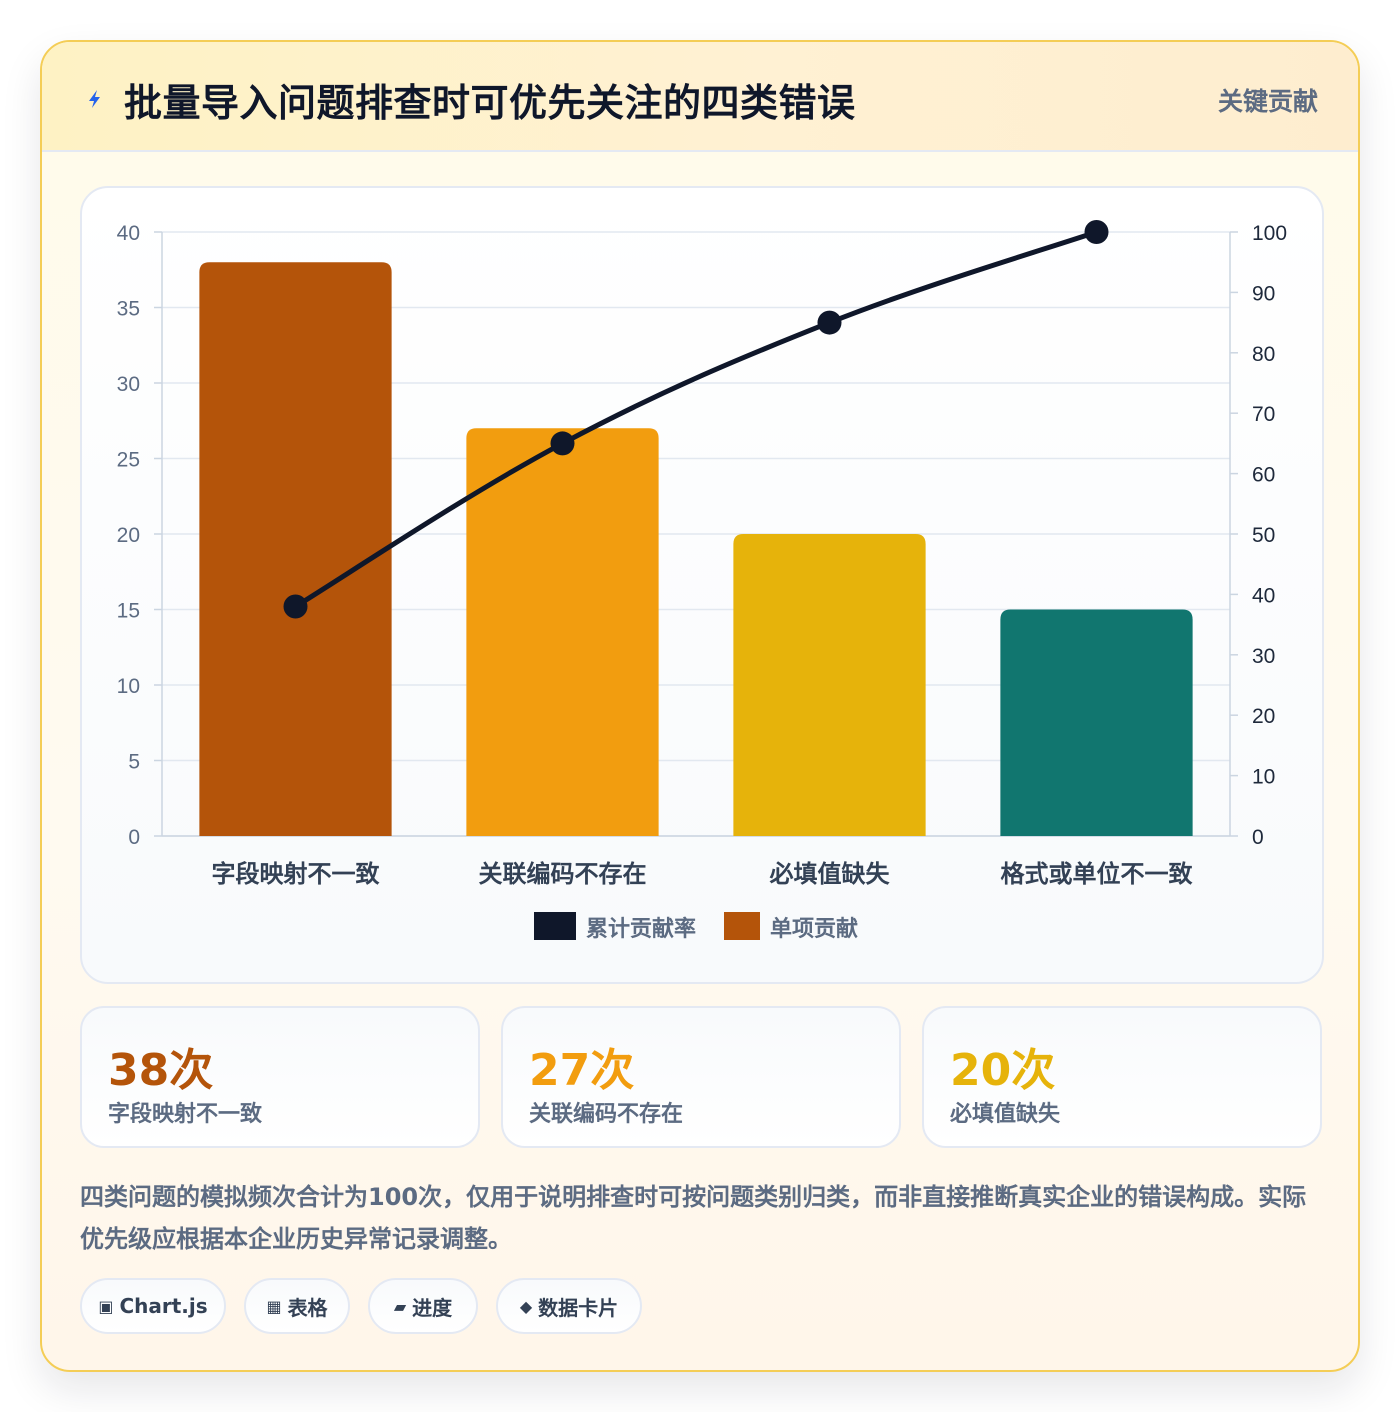  Describe the element at coordinates (307, 1307) in the screenshot. I see `tag-label: 表格` at that location.